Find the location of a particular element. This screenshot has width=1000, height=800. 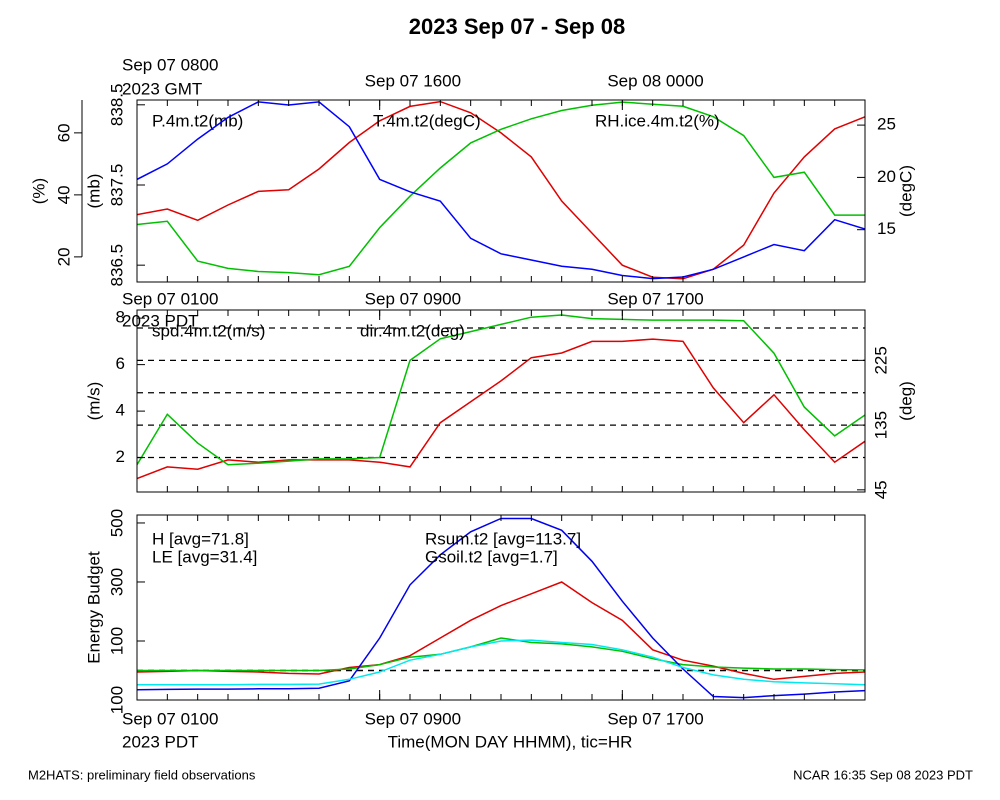

y-tick-label: 25 is located at coordinates (886, 124).